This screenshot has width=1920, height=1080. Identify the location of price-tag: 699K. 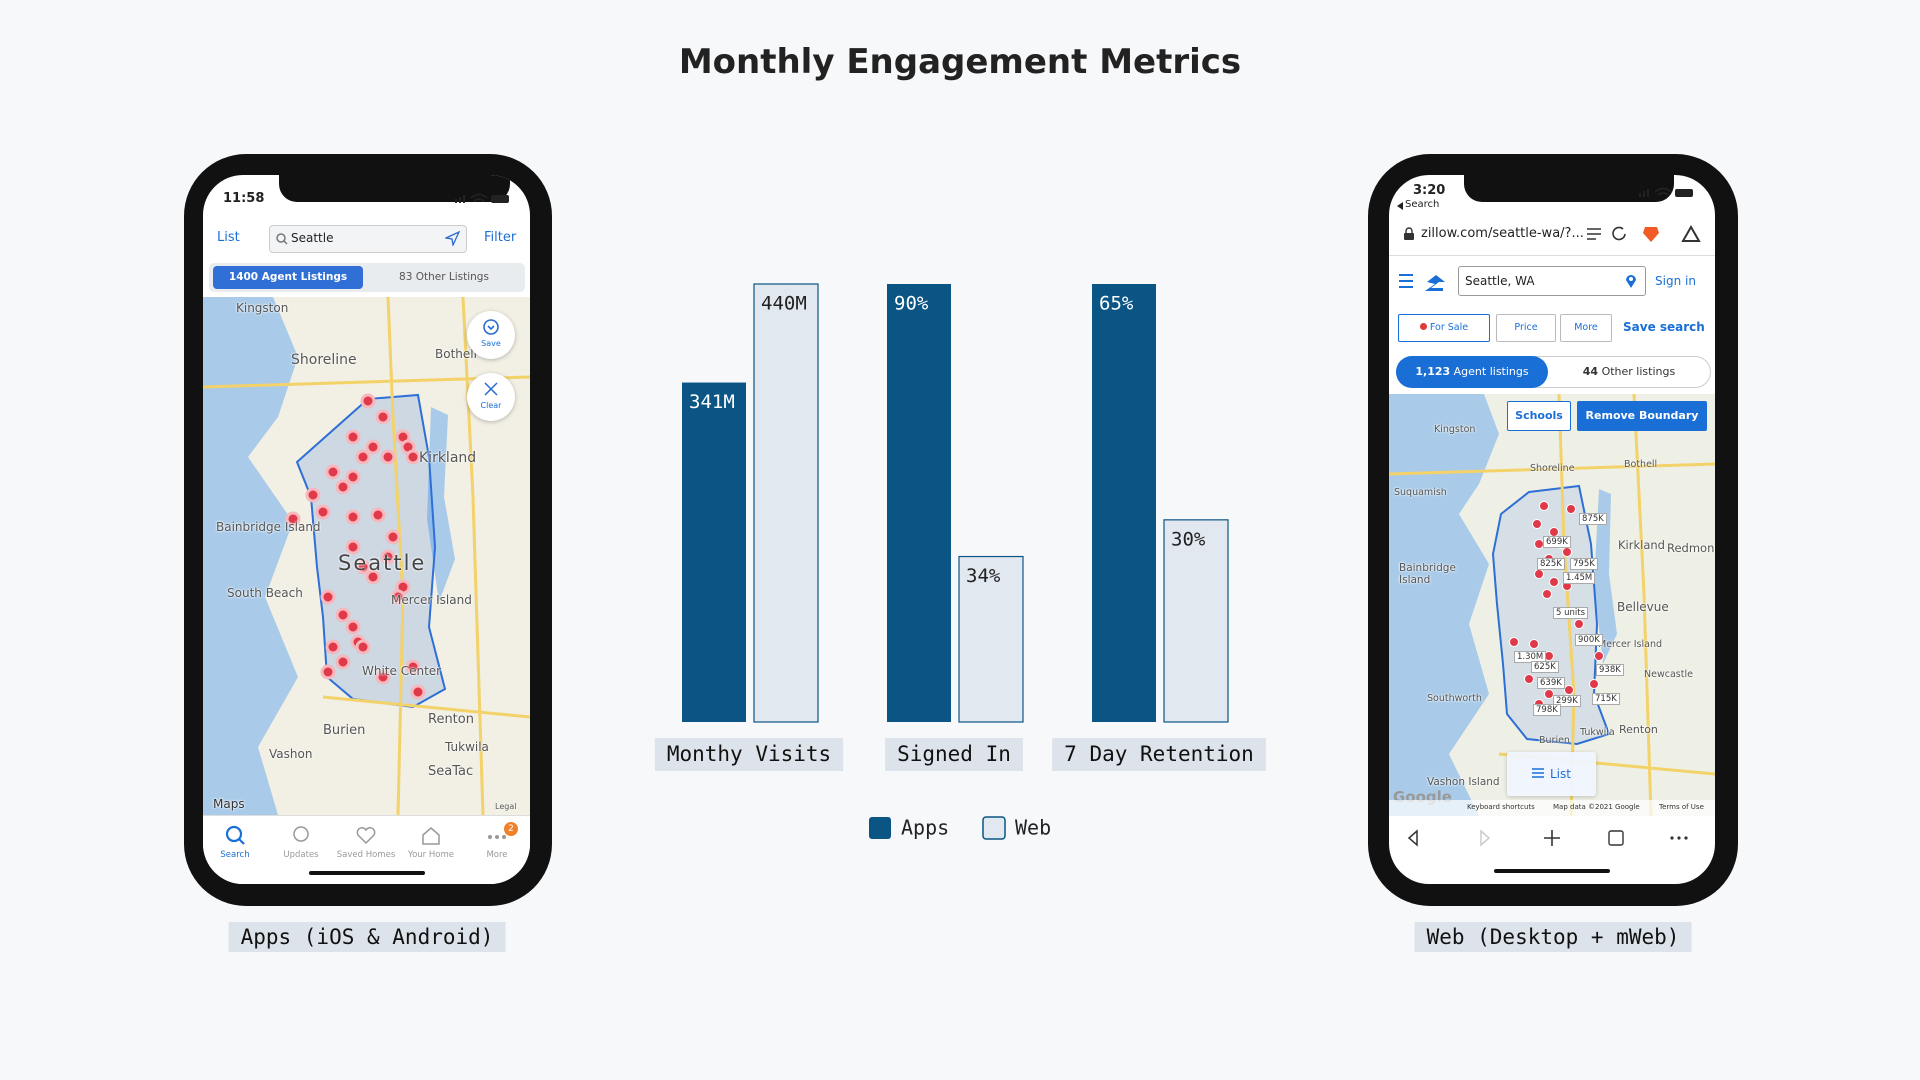
(1557, 542).